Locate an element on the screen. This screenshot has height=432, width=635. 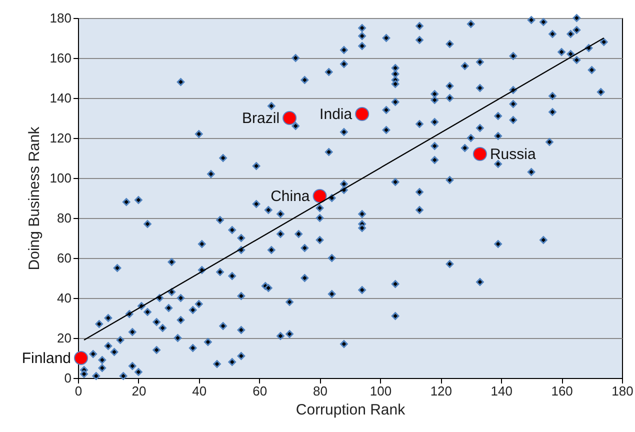
x-tick-label: 20 is located at coordinates (139, 391).